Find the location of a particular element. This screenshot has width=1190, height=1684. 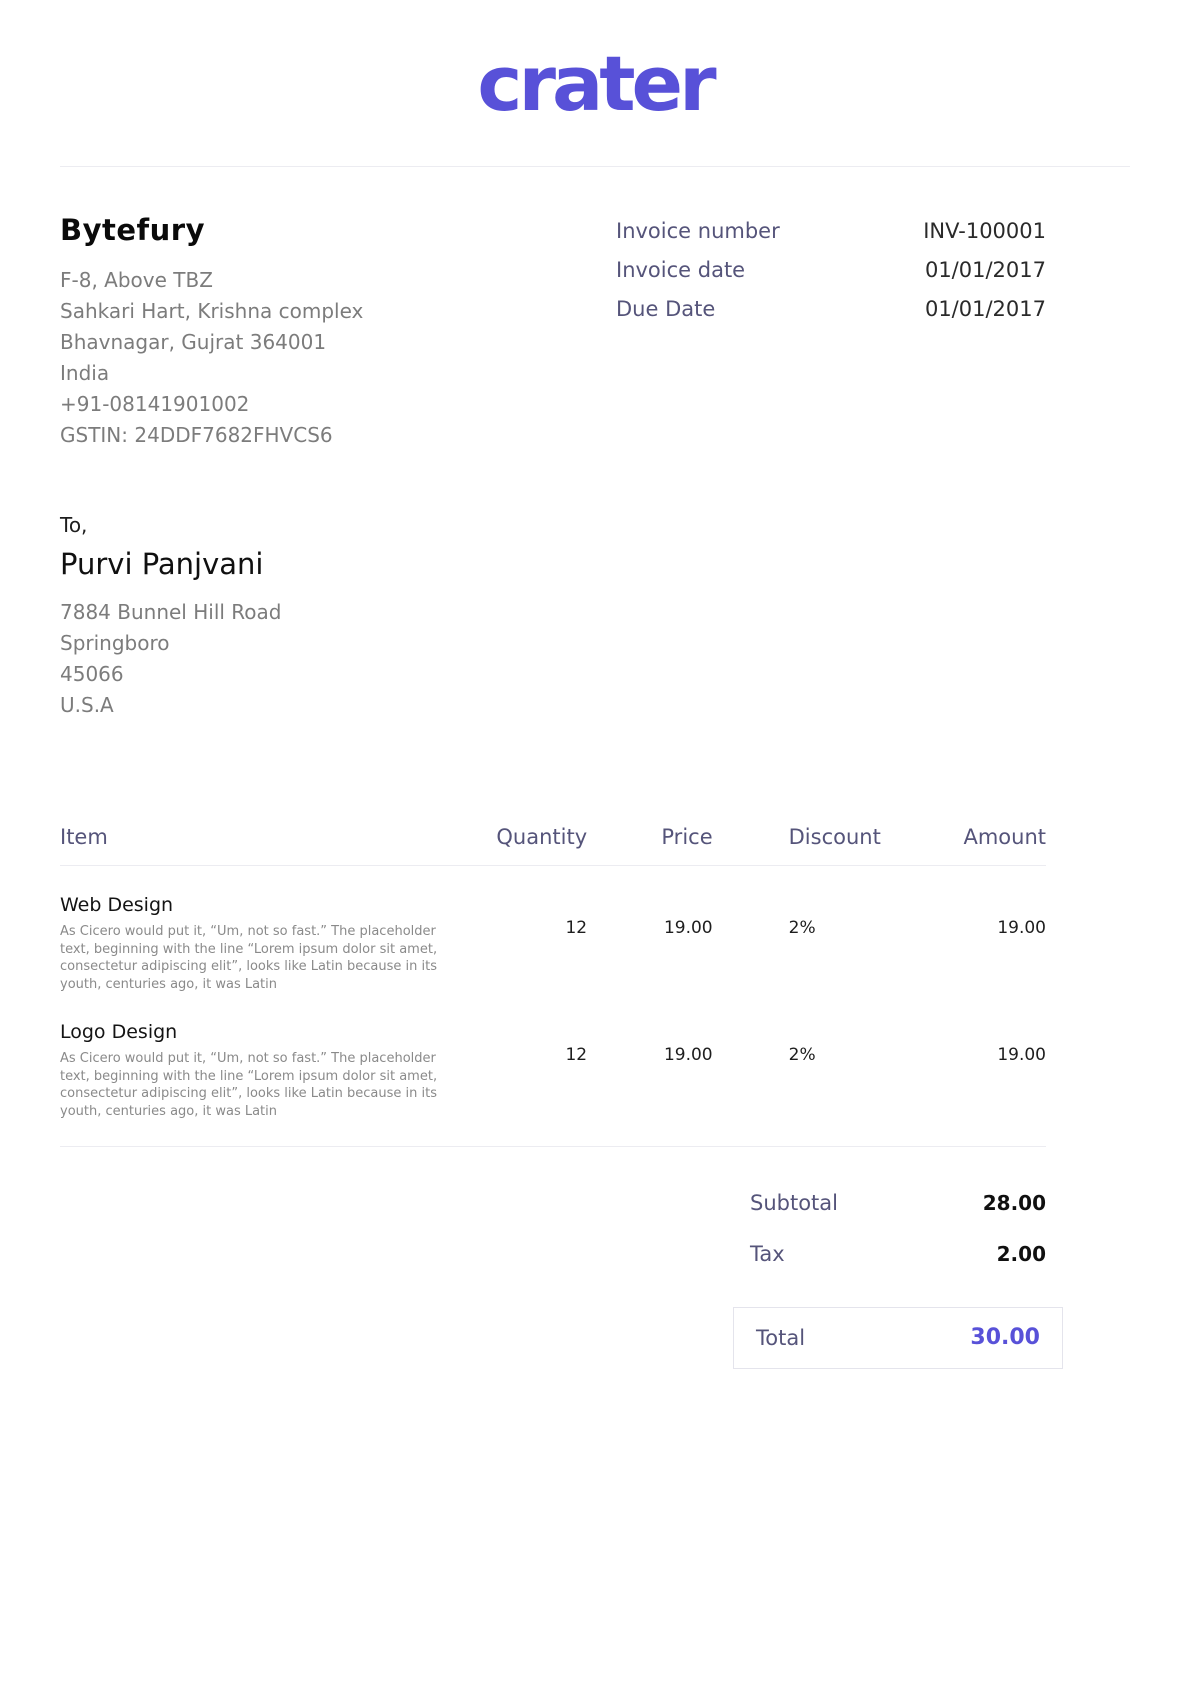

crater-logo: crater is located at coordinates (596, 83).